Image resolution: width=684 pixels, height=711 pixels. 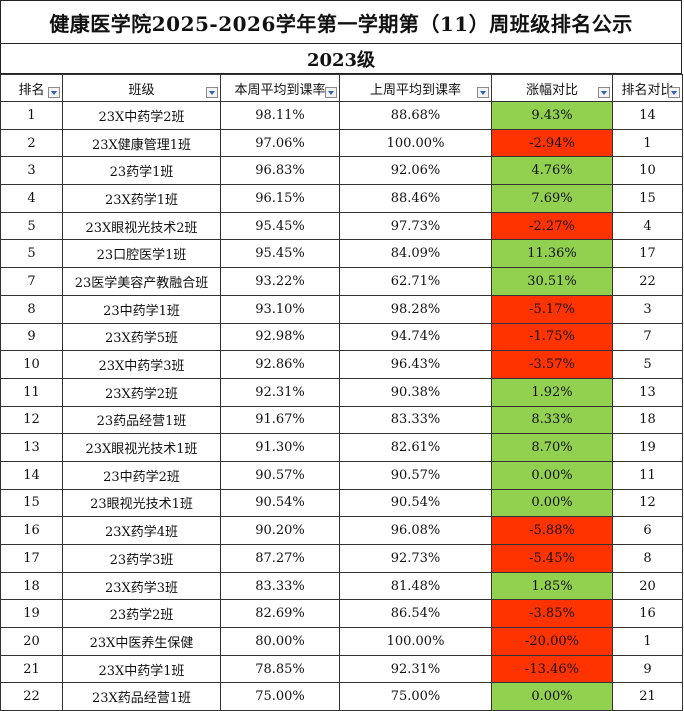 What do you see at coordinates (647, 420) in the screenshot?
I see `rank-compare-cell: 18` at bounding box center [647, 420].